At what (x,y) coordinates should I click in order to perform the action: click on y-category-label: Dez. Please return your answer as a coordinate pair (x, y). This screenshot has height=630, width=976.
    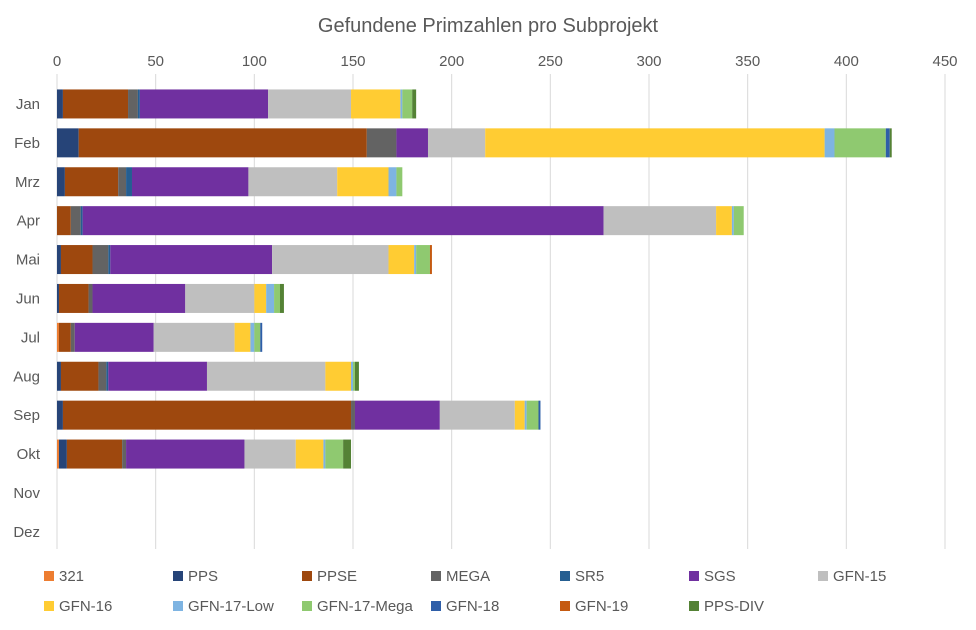
    Looking at the image, I should click on (26, 532).